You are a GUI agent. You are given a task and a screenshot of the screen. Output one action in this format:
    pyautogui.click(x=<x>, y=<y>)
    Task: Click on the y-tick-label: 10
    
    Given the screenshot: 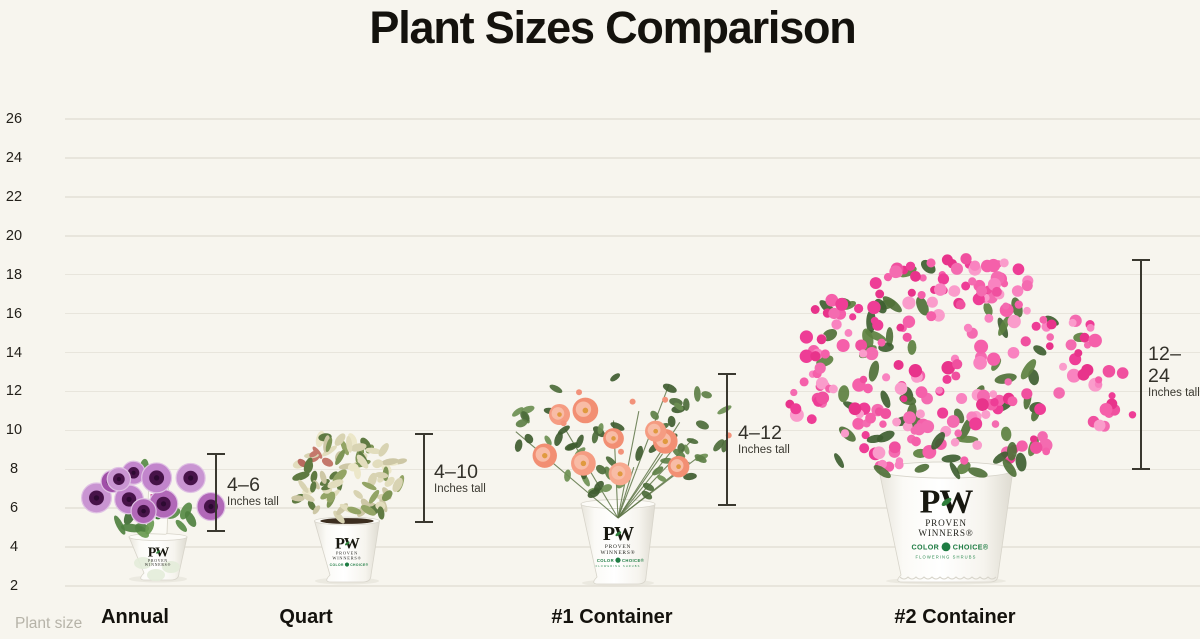 What is the action you would take?
    pyautogui.click(x=14, y=430)
    